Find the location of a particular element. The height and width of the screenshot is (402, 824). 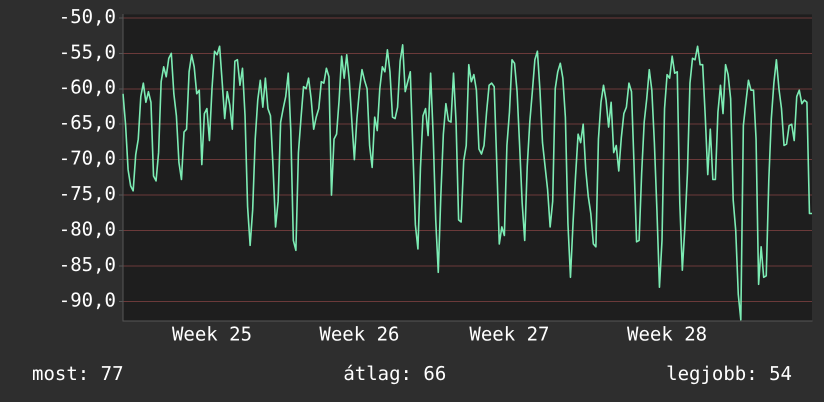

y-tick-label: -85,0 is located at coordinates (87, 265).